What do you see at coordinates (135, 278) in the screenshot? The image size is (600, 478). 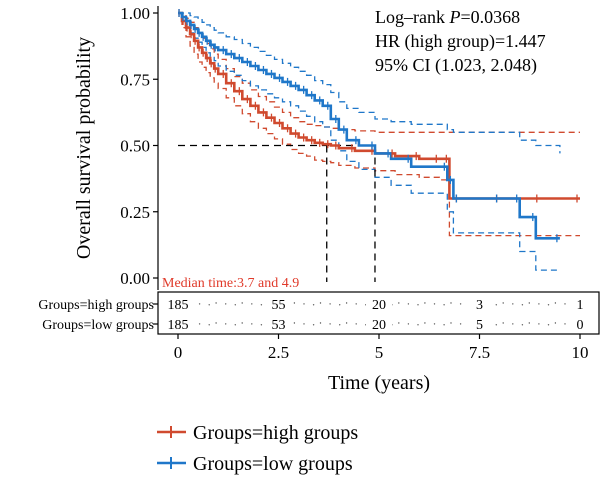 I see `y-tick-label: 0.00` at bounding box center [135, 278].